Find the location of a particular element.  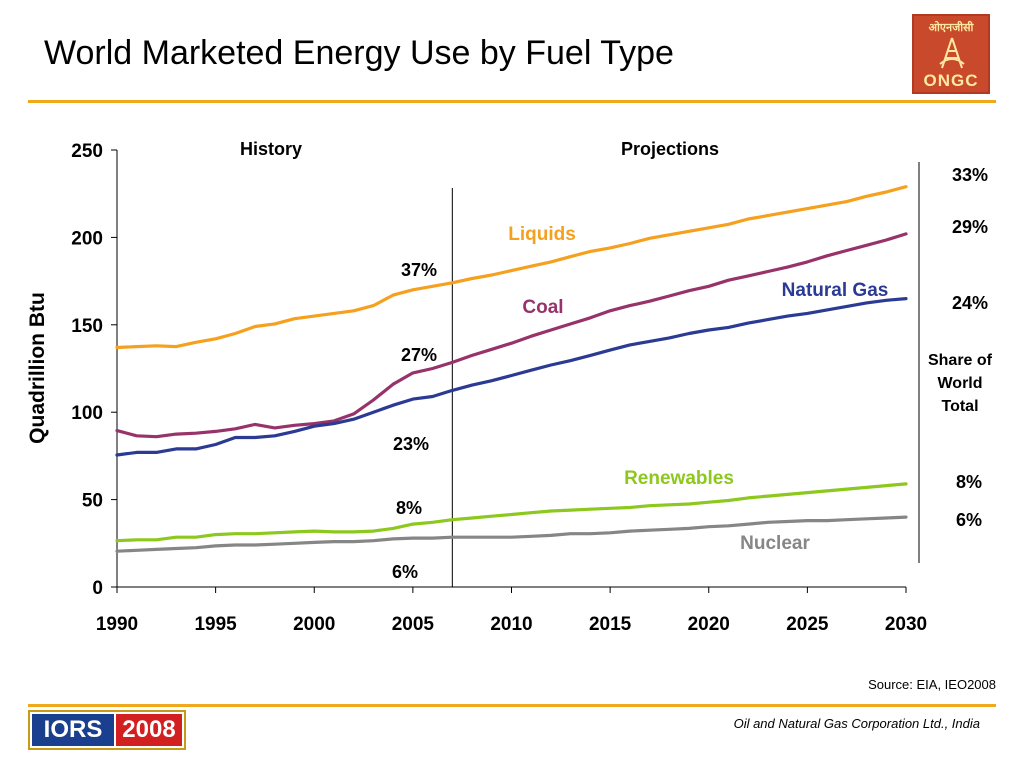

share-2005-nuclear: 6% is located at coordinates (405, 572).